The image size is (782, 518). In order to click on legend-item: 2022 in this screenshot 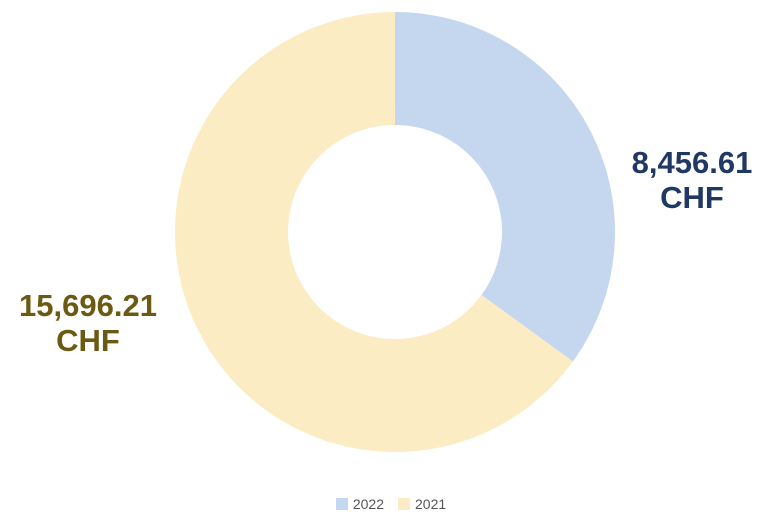, I will do `click(359, 504)`.